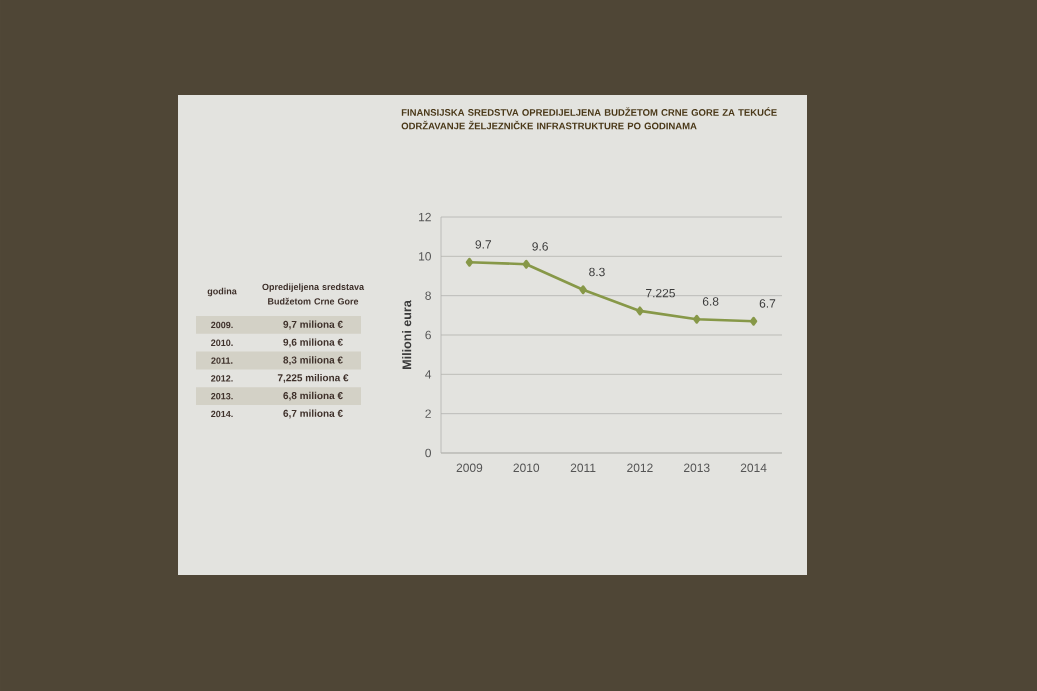 This screenshot has height=691, width=1037. What do you see at coordinates (428, 335) in the screenshot?
I see `y-tick-label: 6` at bounding box center [428, 335].